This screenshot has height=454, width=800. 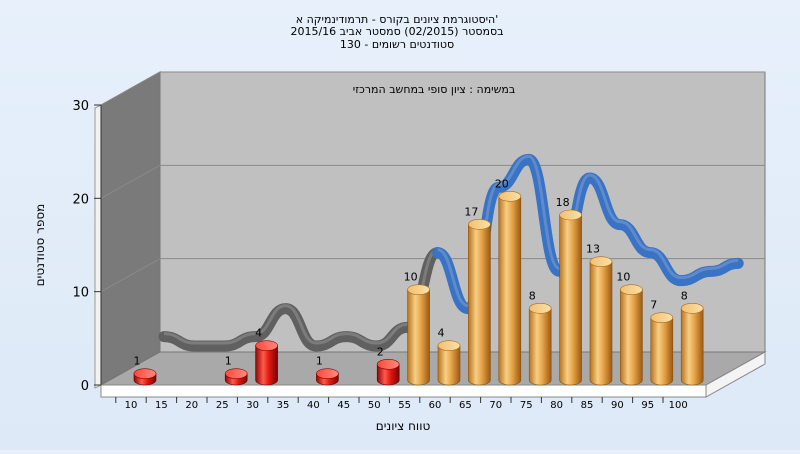 I want to click on bar-value-label: 17, so click(x=471, y=211).